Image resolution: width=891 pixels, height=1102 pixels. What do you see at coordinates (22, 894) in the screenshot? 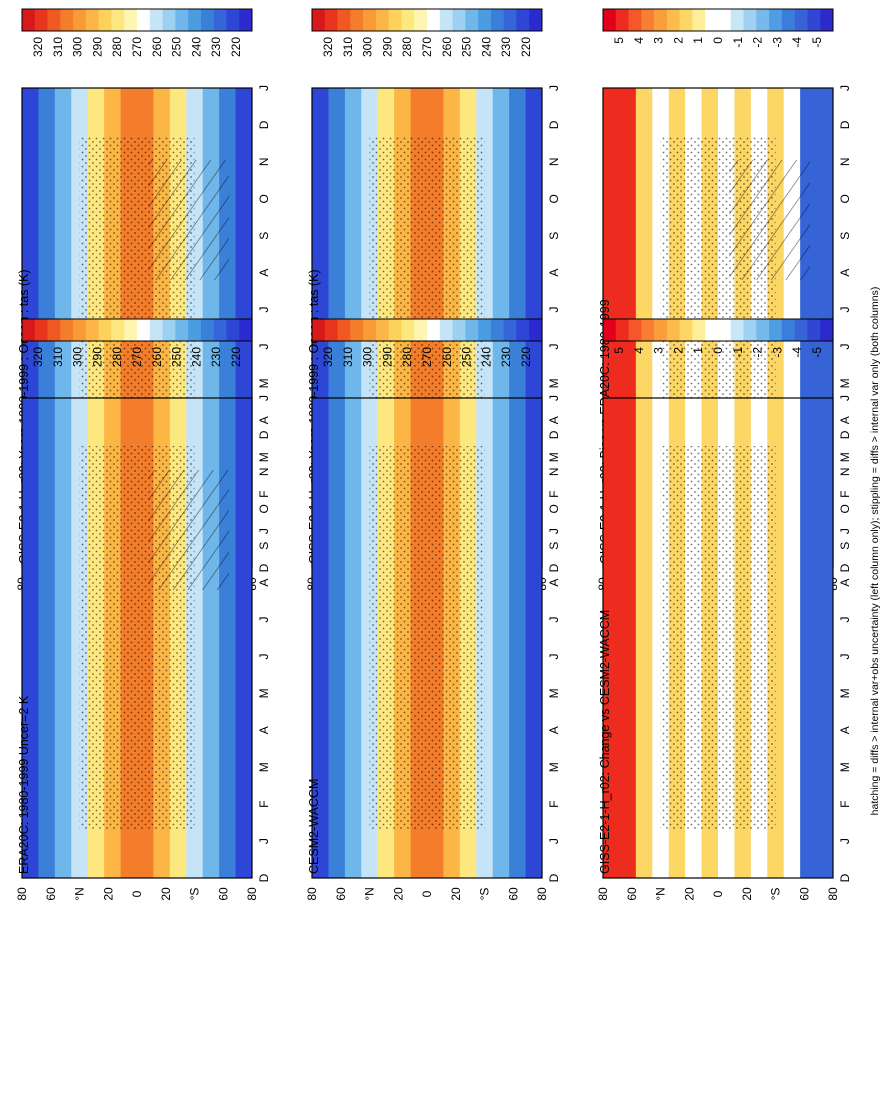
I see `y-tick-label: 80` at bounding box center [22, 894].